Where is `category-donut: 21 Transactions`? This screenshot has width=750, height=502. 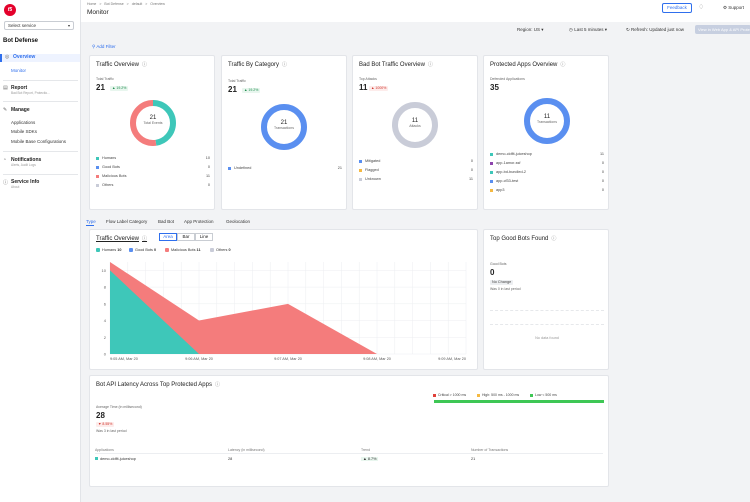 category-donut: 21 Transactions is located at coordinates (284, 127).